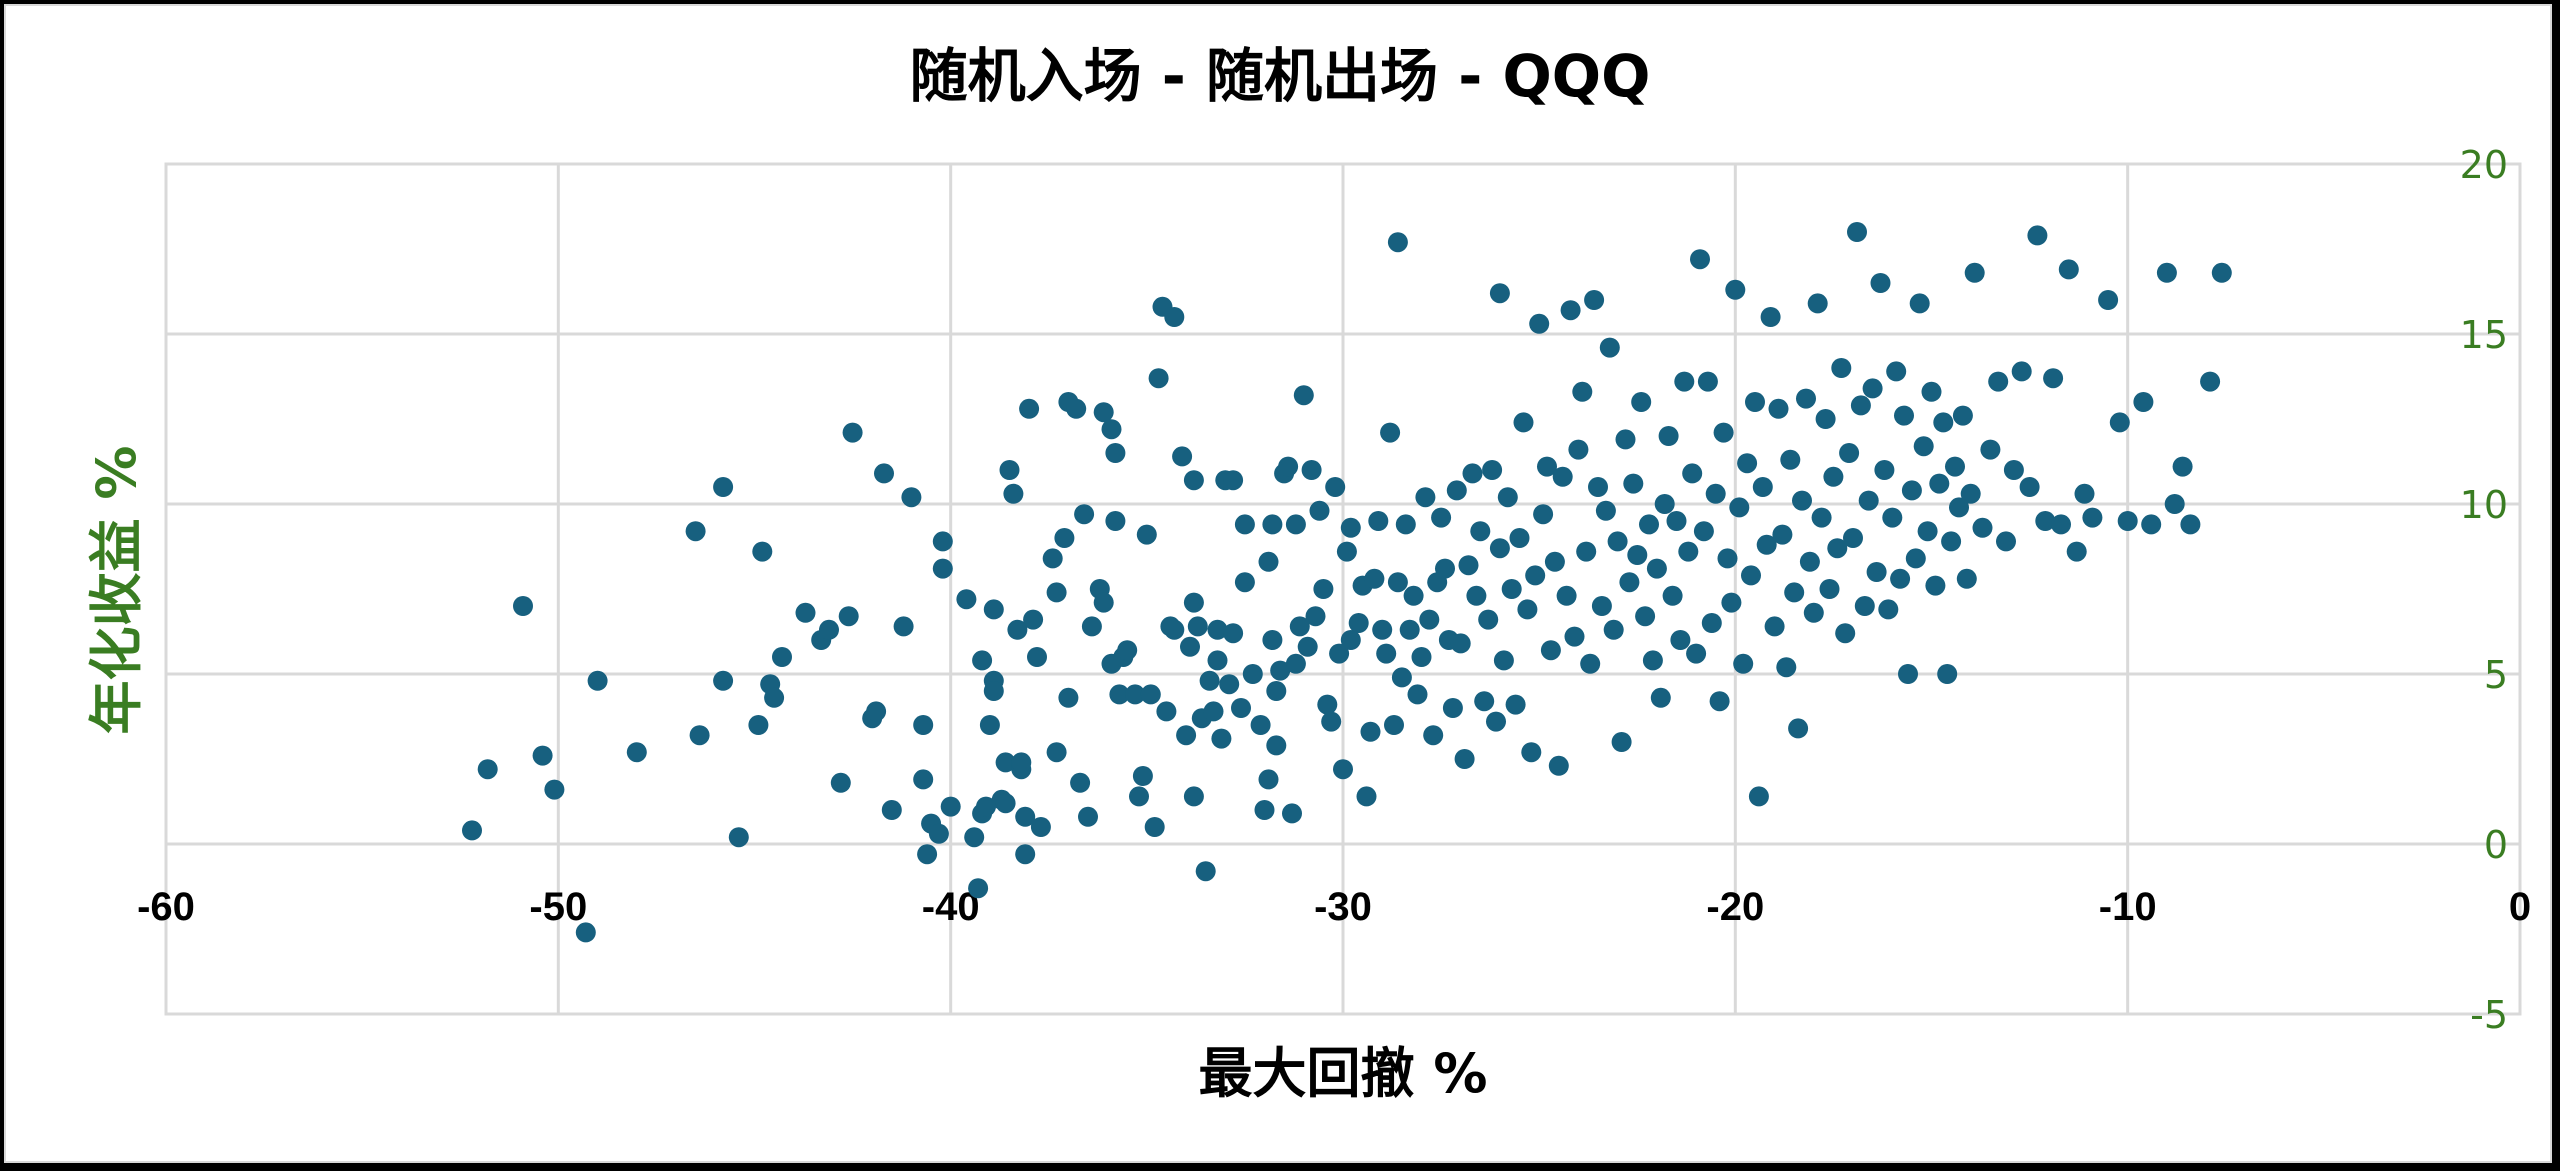 The image size is (2560, 1171). I want to click on x-tick-label: -10, so click(2128, 907).